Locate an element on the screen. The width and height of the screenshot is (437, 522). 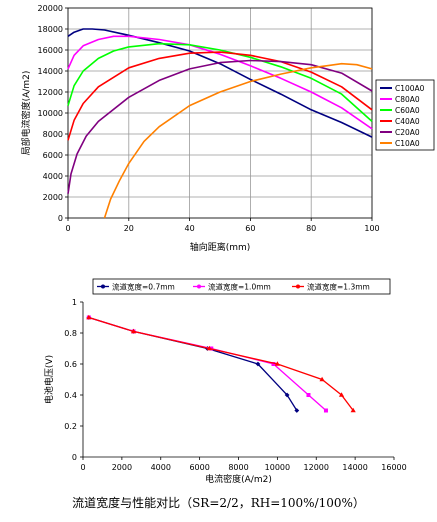
y-tick-label: 2000 is located at coordinates (53, 197).